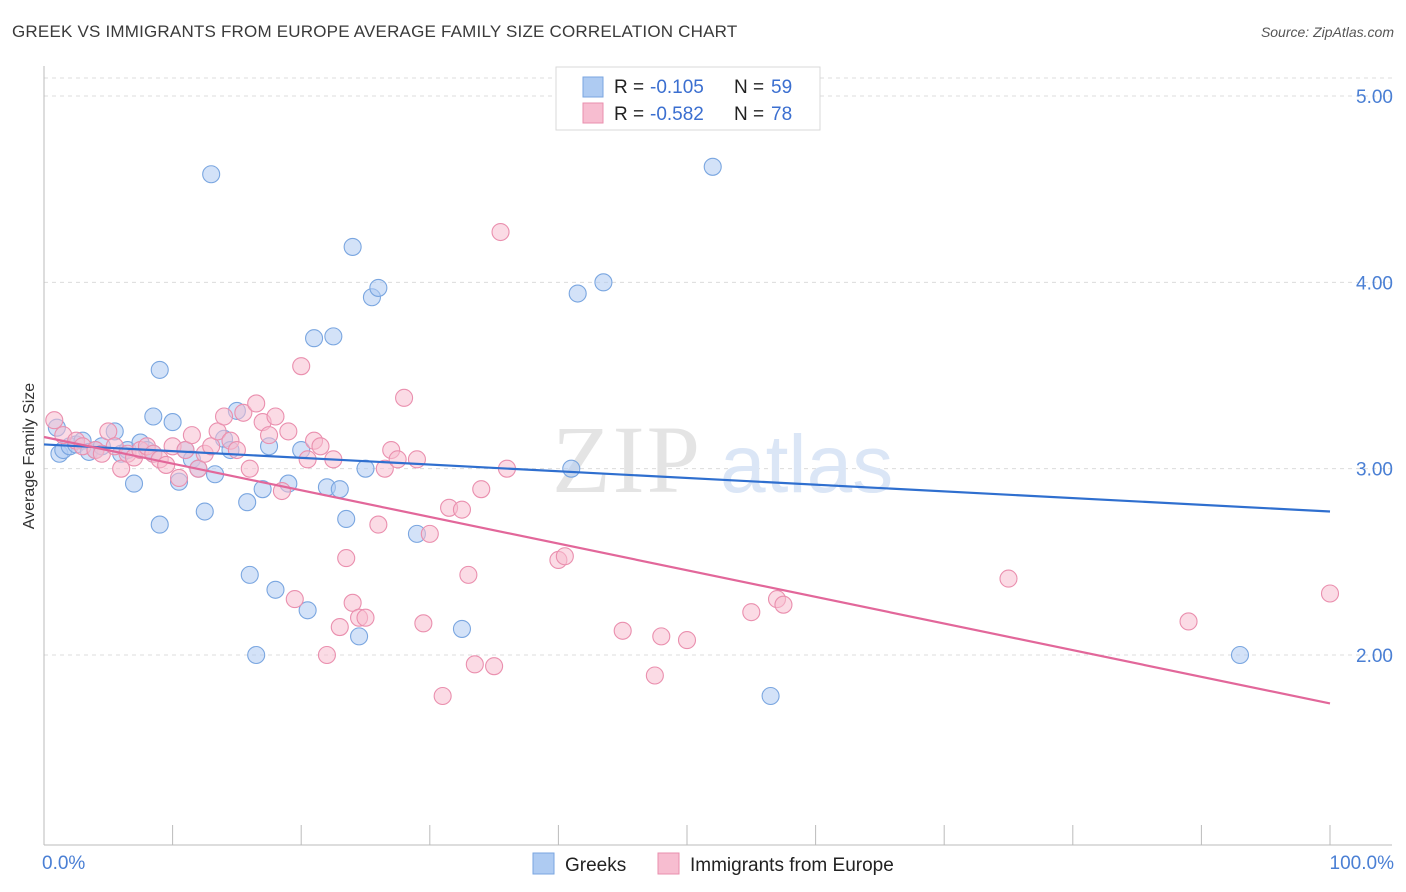 The width and height of the screenshot is (1406, 892). I want to click on y-tick-label: 3.00, so click(1374, 470).